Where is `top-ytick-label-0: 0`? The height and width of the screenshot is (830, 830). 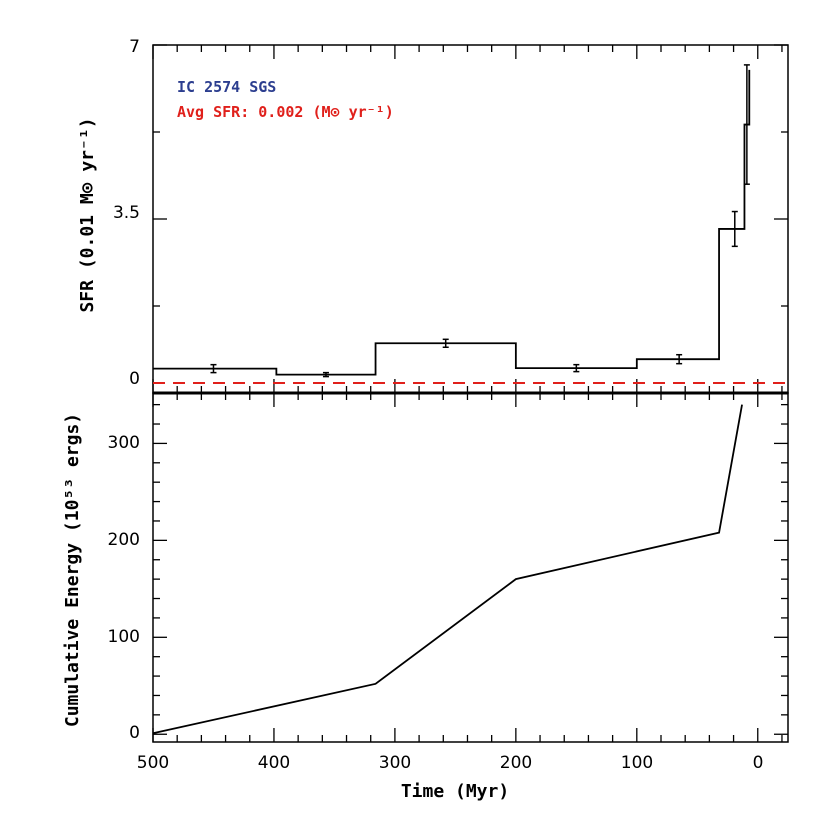 top-ytick-label-0: 0 is located at coordinates (134, 379).